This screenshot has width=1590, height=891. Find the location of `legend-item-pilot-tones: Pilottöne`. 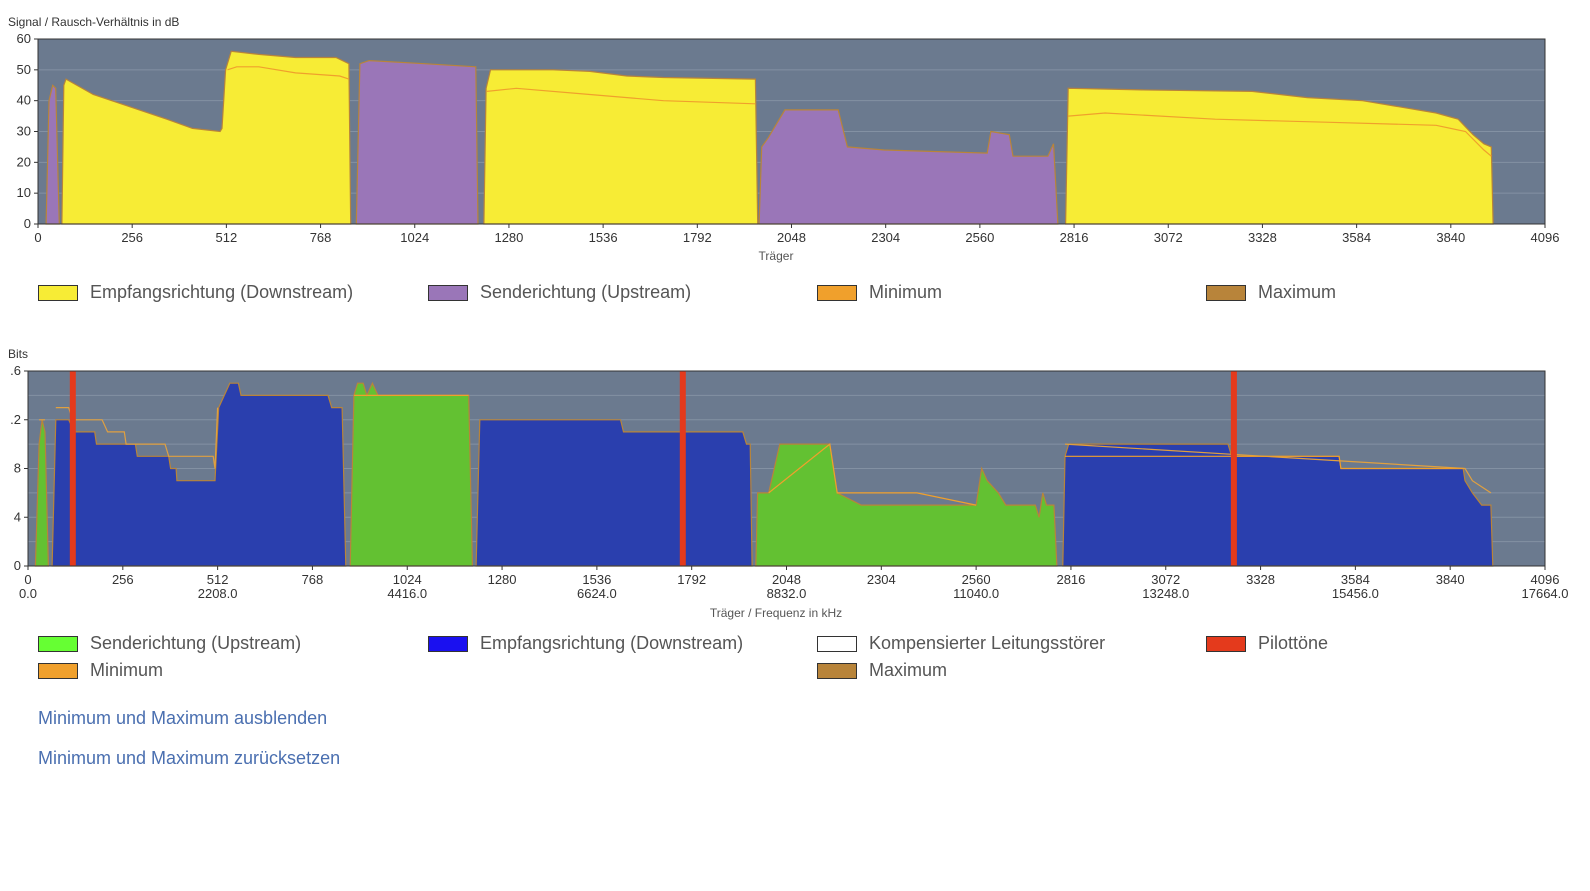

legend-item-pilot-tones: Pilottöne is located at coordinates (1267, 643).